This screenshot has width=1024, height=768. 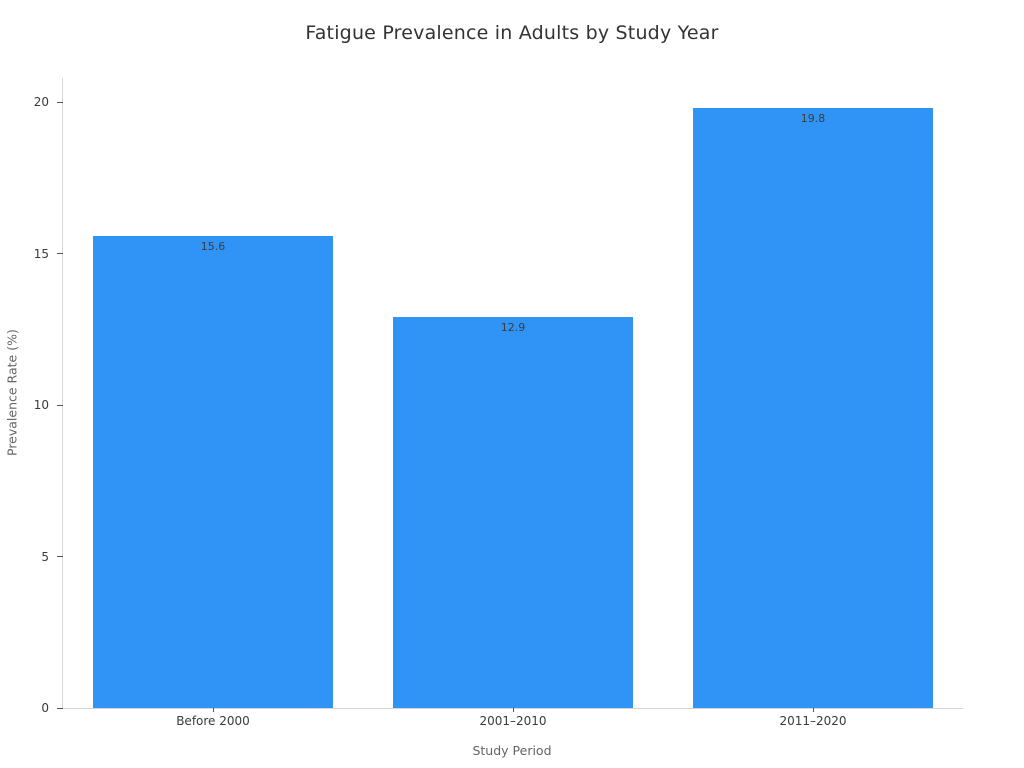 What do you see at coordinates (41, 253) in the screenshot?
I see `y-tick-label: 15` at bounding box center [41, 253].